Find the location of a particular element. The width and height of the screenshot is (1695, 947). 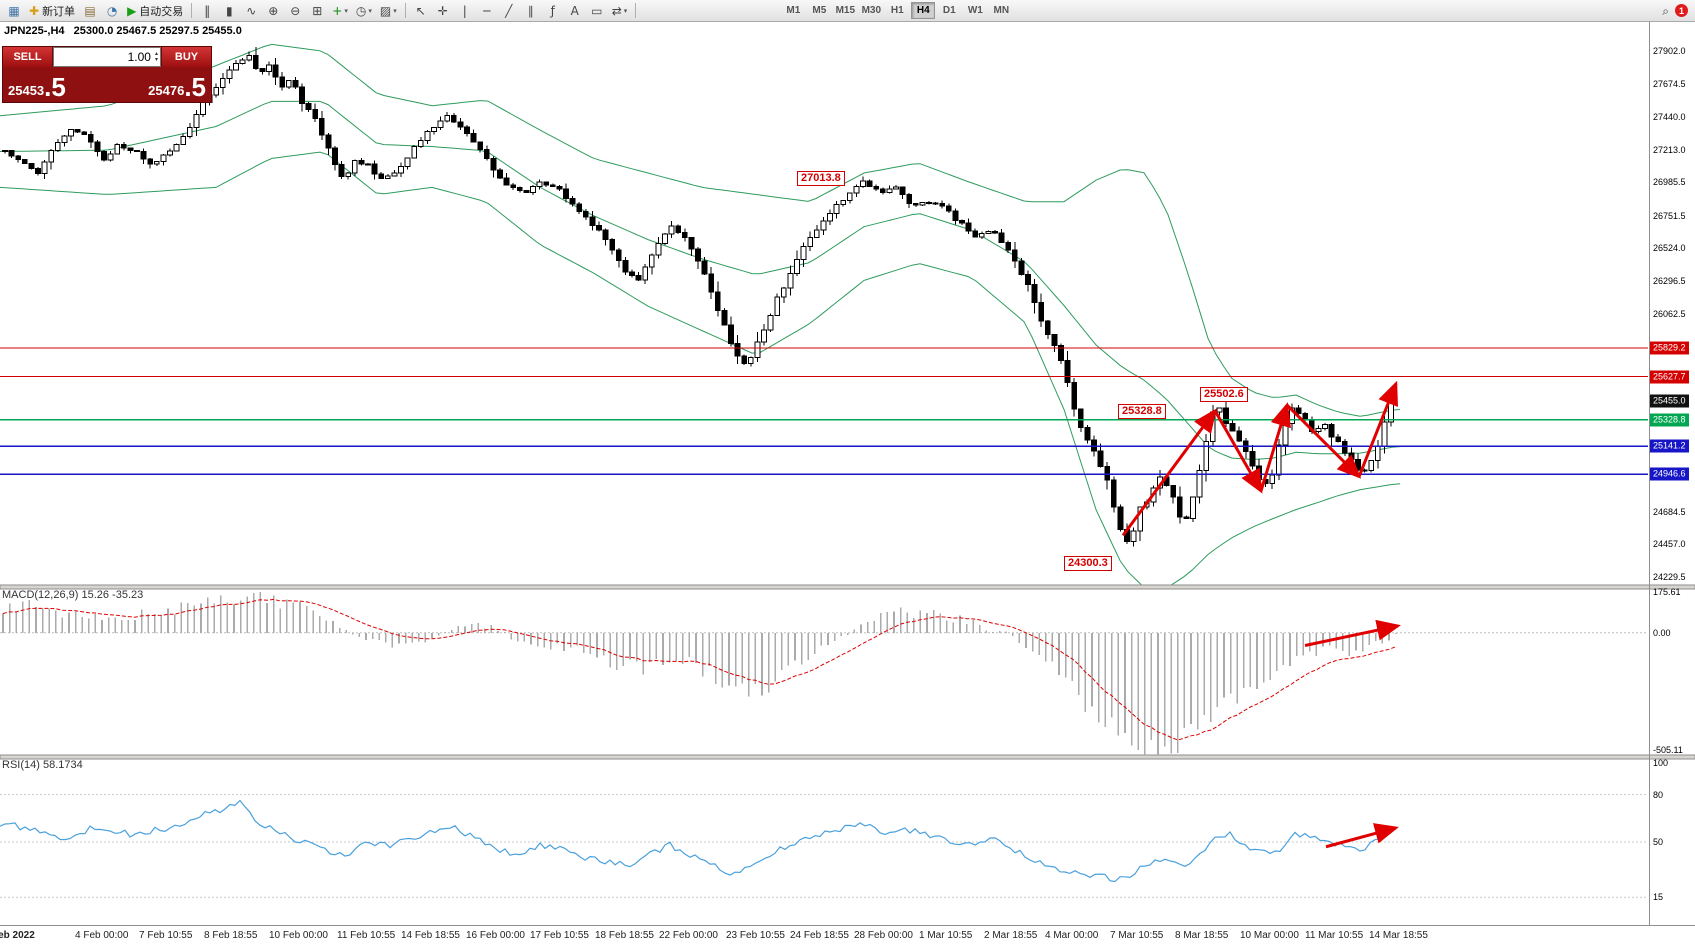

chart-profile-icon: ▤ is located at coordinates (90, 10).